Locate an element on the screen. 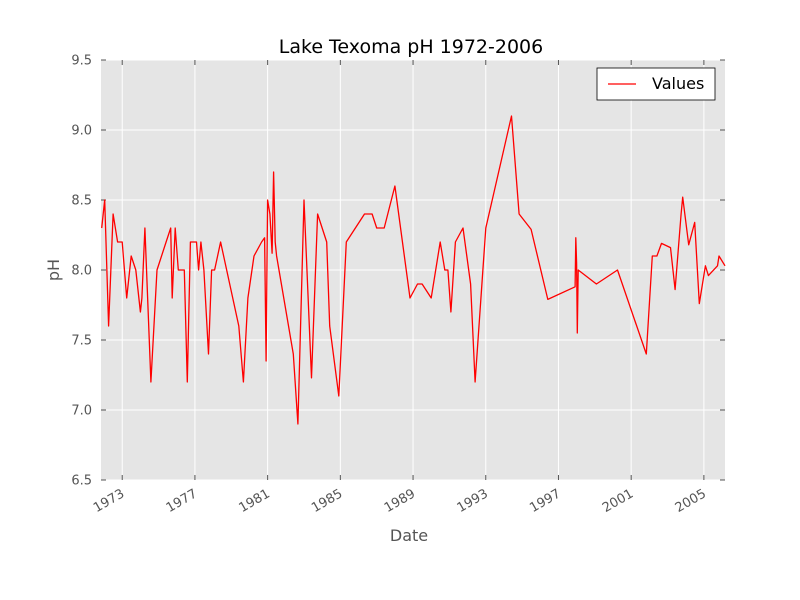 The width and height of the screenshot is (800, 600). y-tick-label: 8.5 is located at coordinates (81, 201).